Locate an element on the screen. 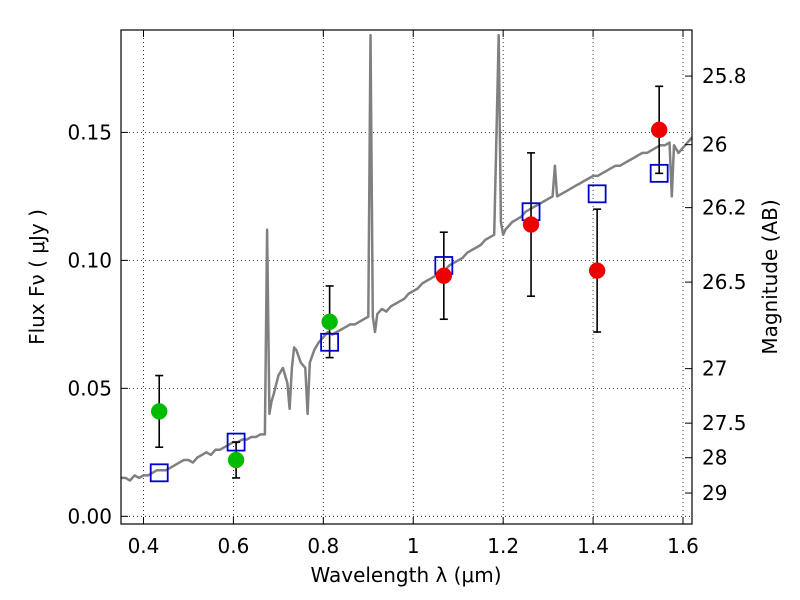  mag-tick-label: 28 is located at coordinates (714, 458).